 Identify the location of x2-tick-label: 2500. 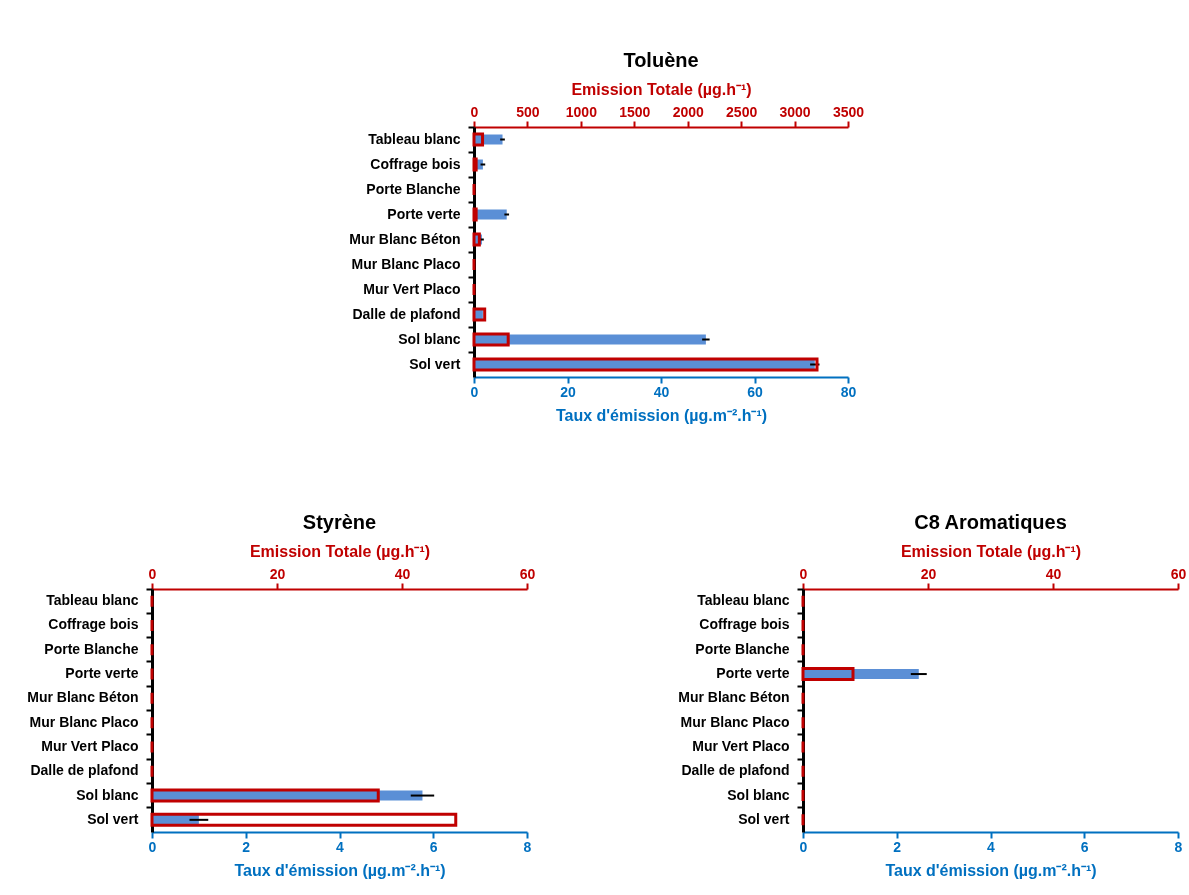
(742, 111).